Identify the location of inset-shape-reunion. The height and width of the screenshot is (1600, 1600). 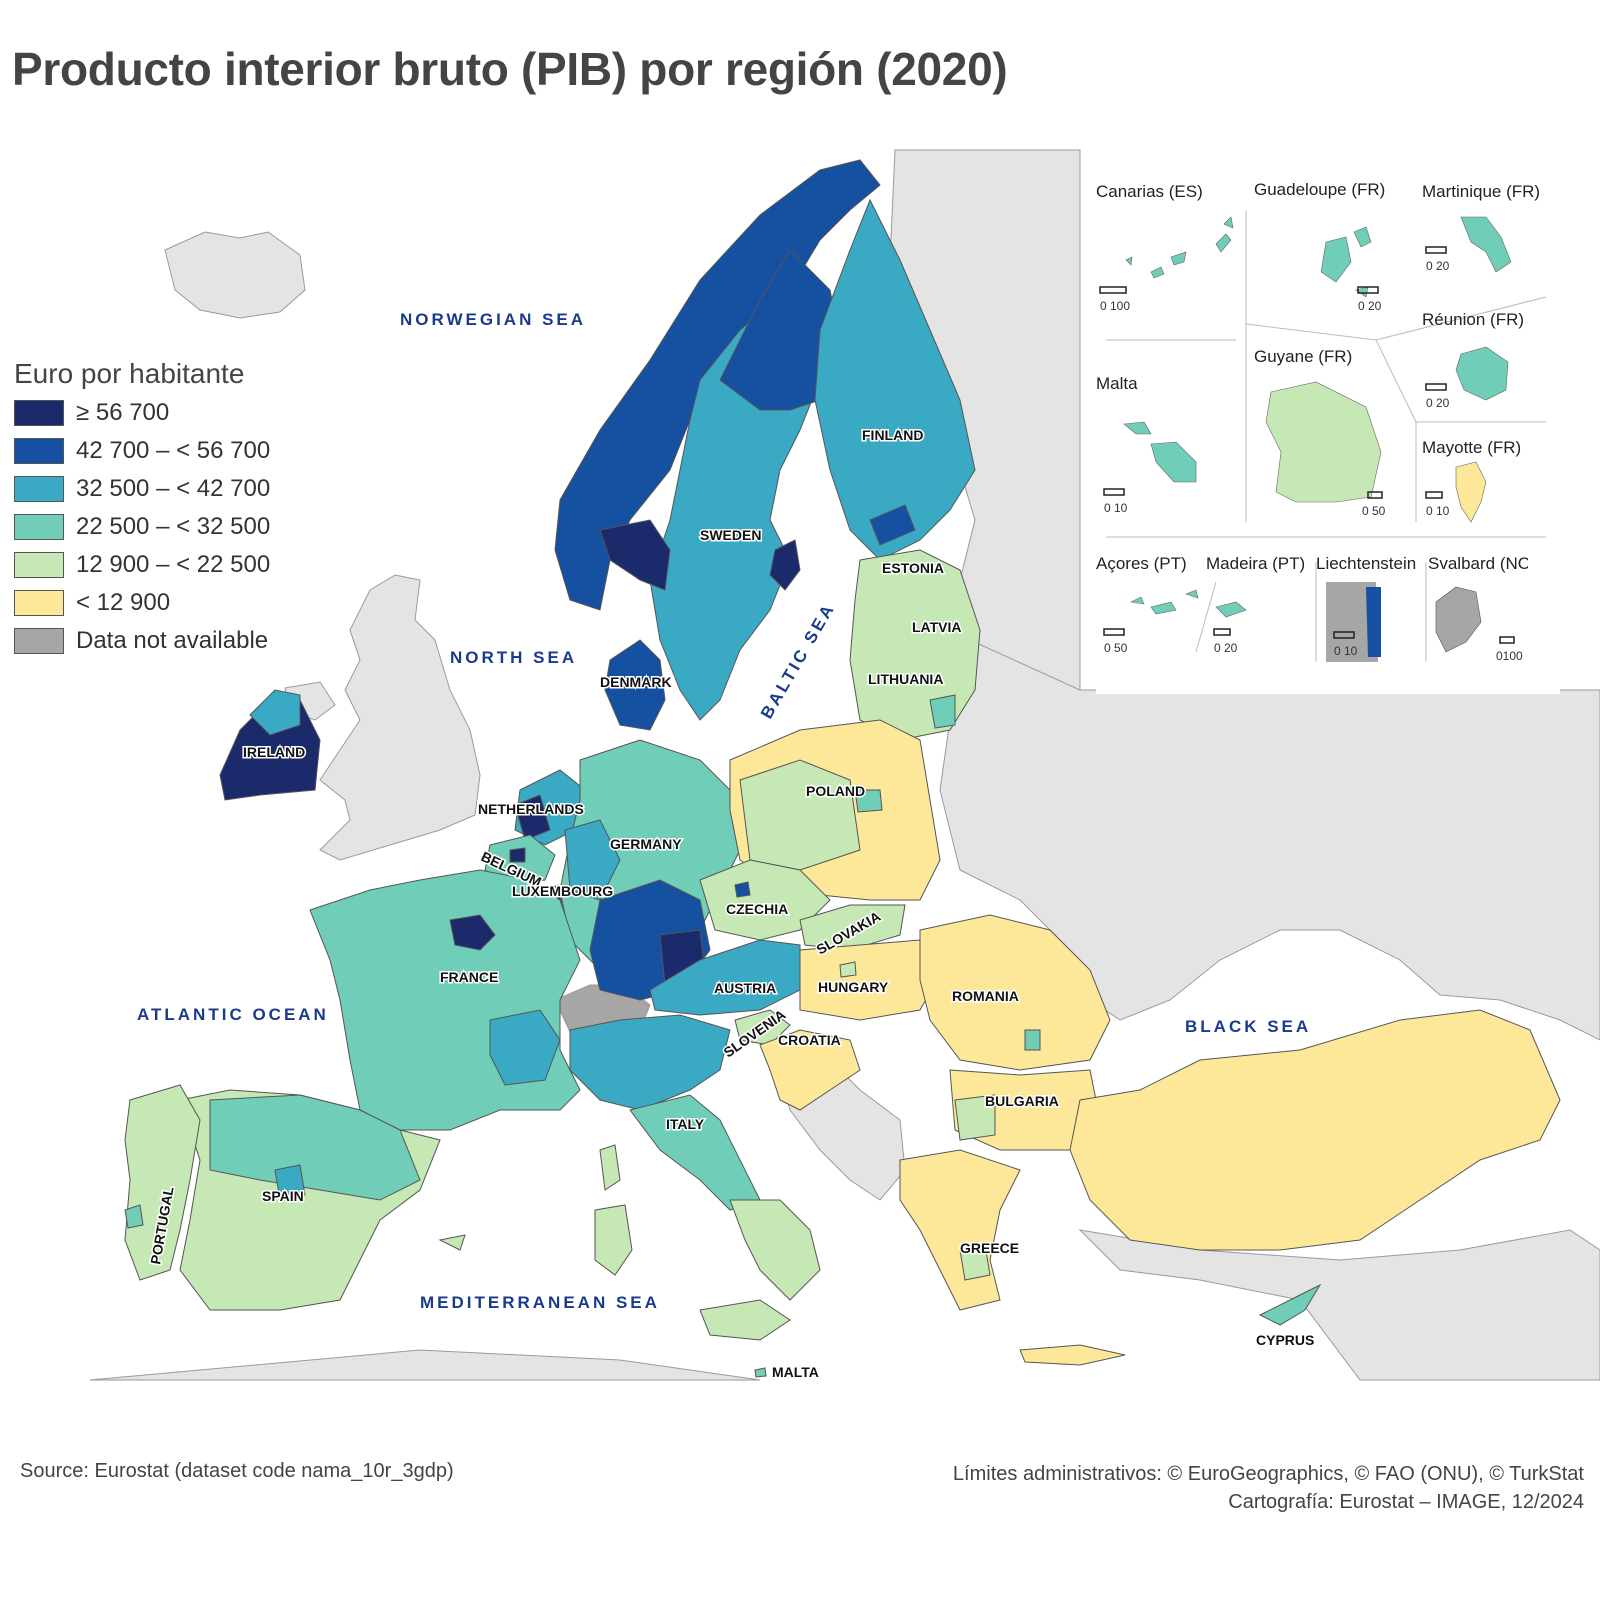
(1482, 373).